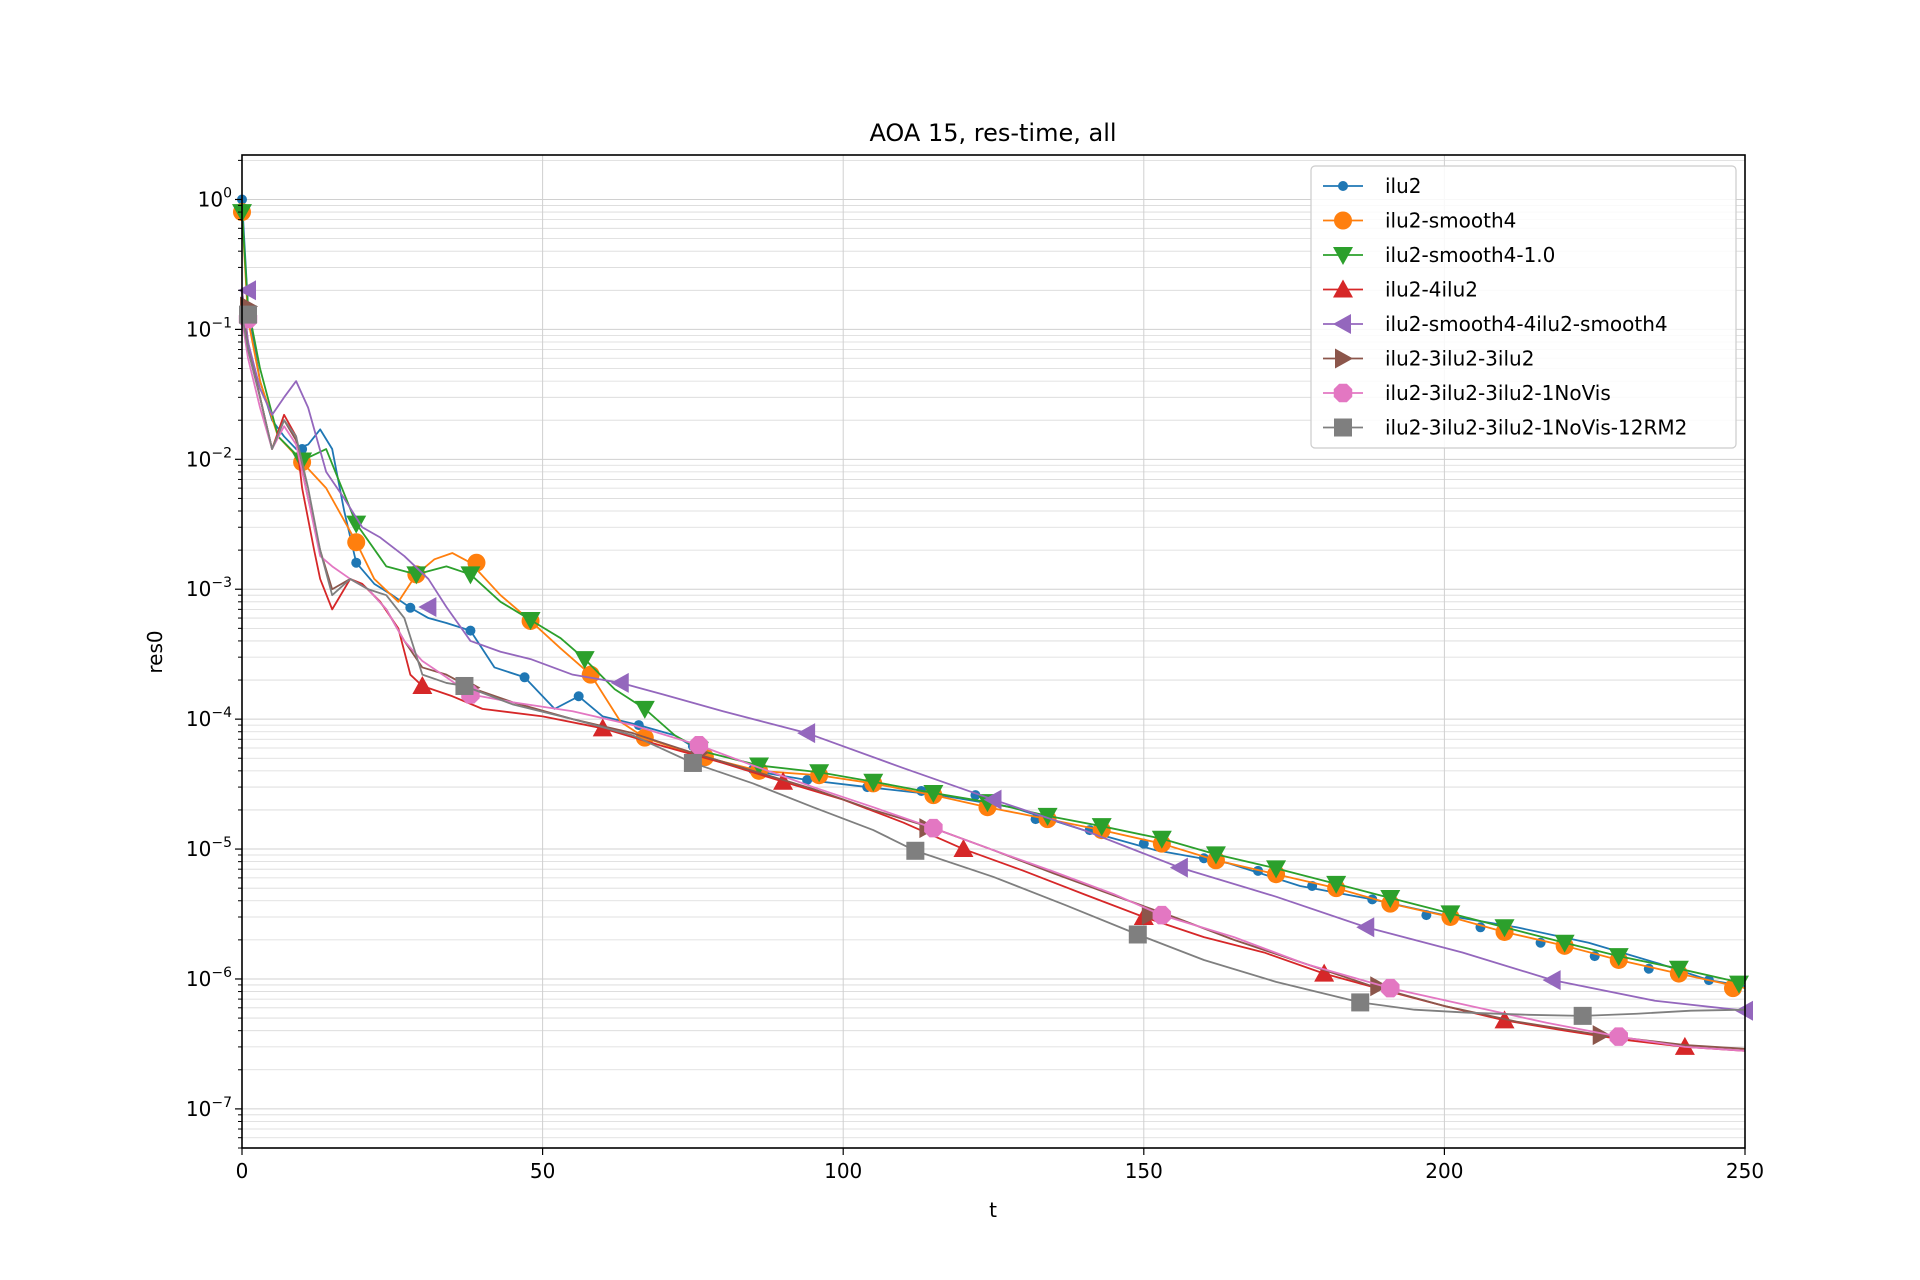  I want to click on legend-label: ilu2-3ilu2-3ilu2, so click(1459, 359).